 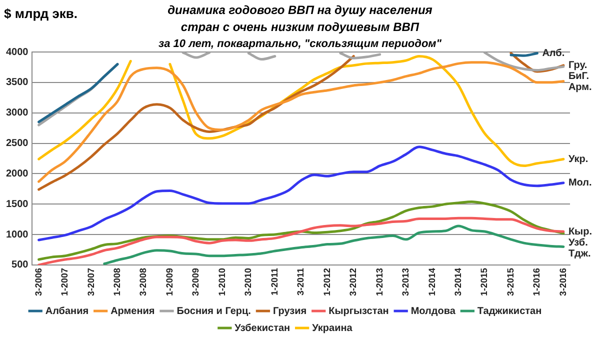 What do you see at coordinates (17, 234) in the screenshot?
I see `y-tick-label: 1000` at bounding box center [17, 234].